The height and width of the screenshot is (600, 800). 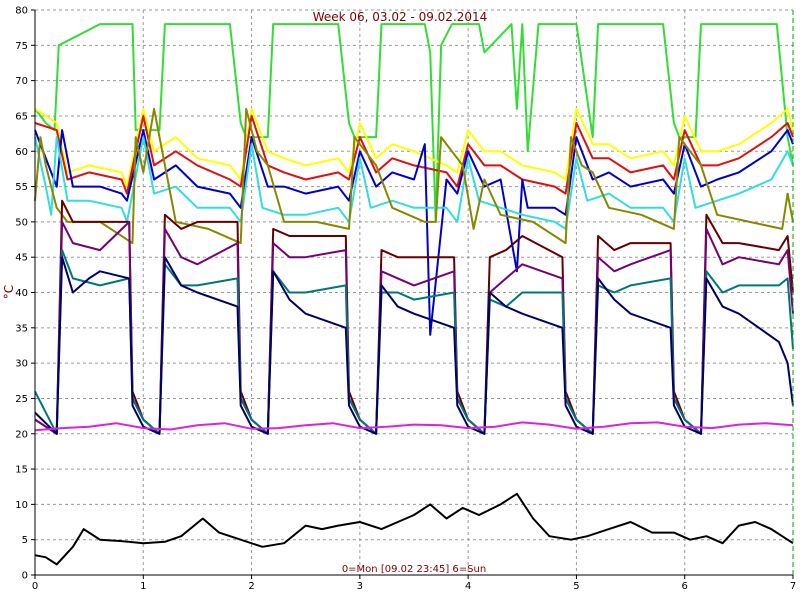 What do you see at coordinates (21, 505) in the screenshot?
I see `y-tick-label: 10` at bounding box center [21, 505].